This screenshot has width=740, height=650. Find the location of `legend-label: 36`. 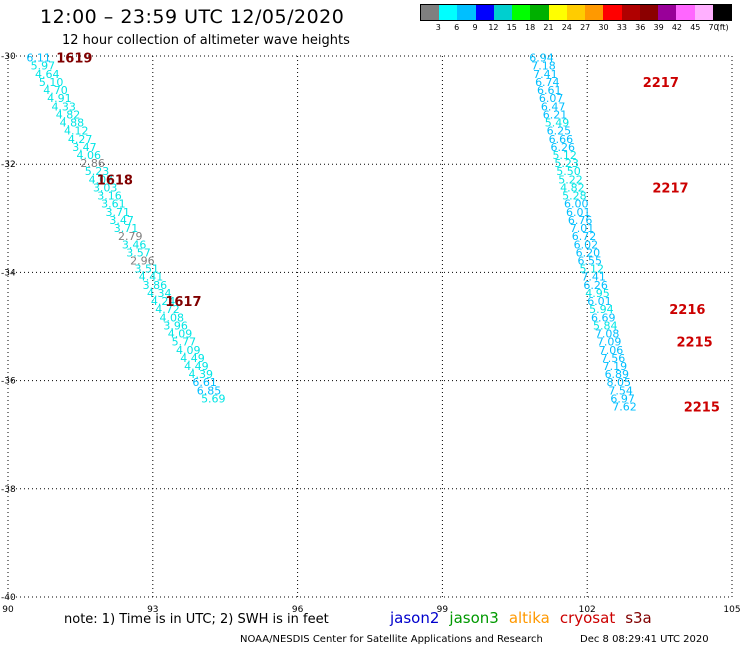

legend-label: 36 is located at coordinates (640, 27).